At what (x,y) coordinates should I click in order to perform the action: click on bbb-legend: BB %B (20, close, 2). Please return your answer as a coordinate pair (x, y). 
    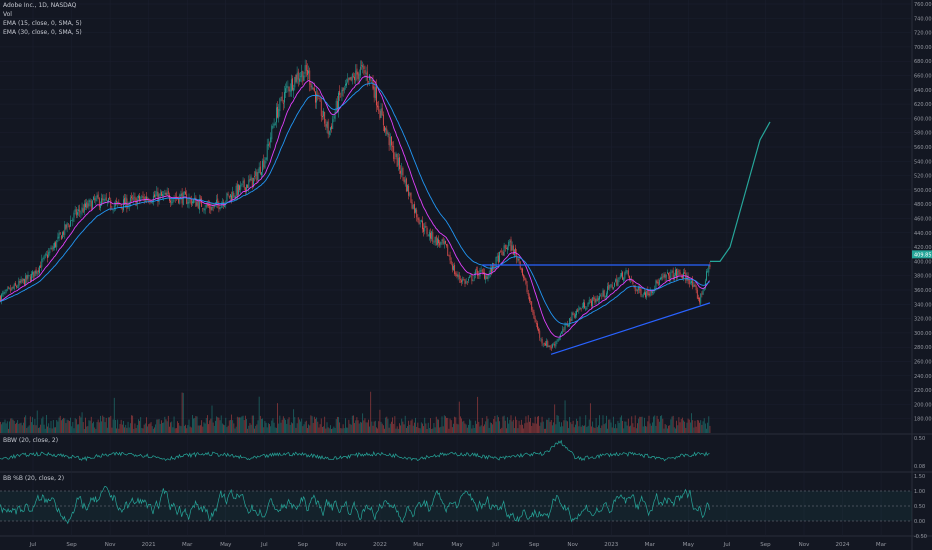
    Looking at the image, I should click on (34, 478).